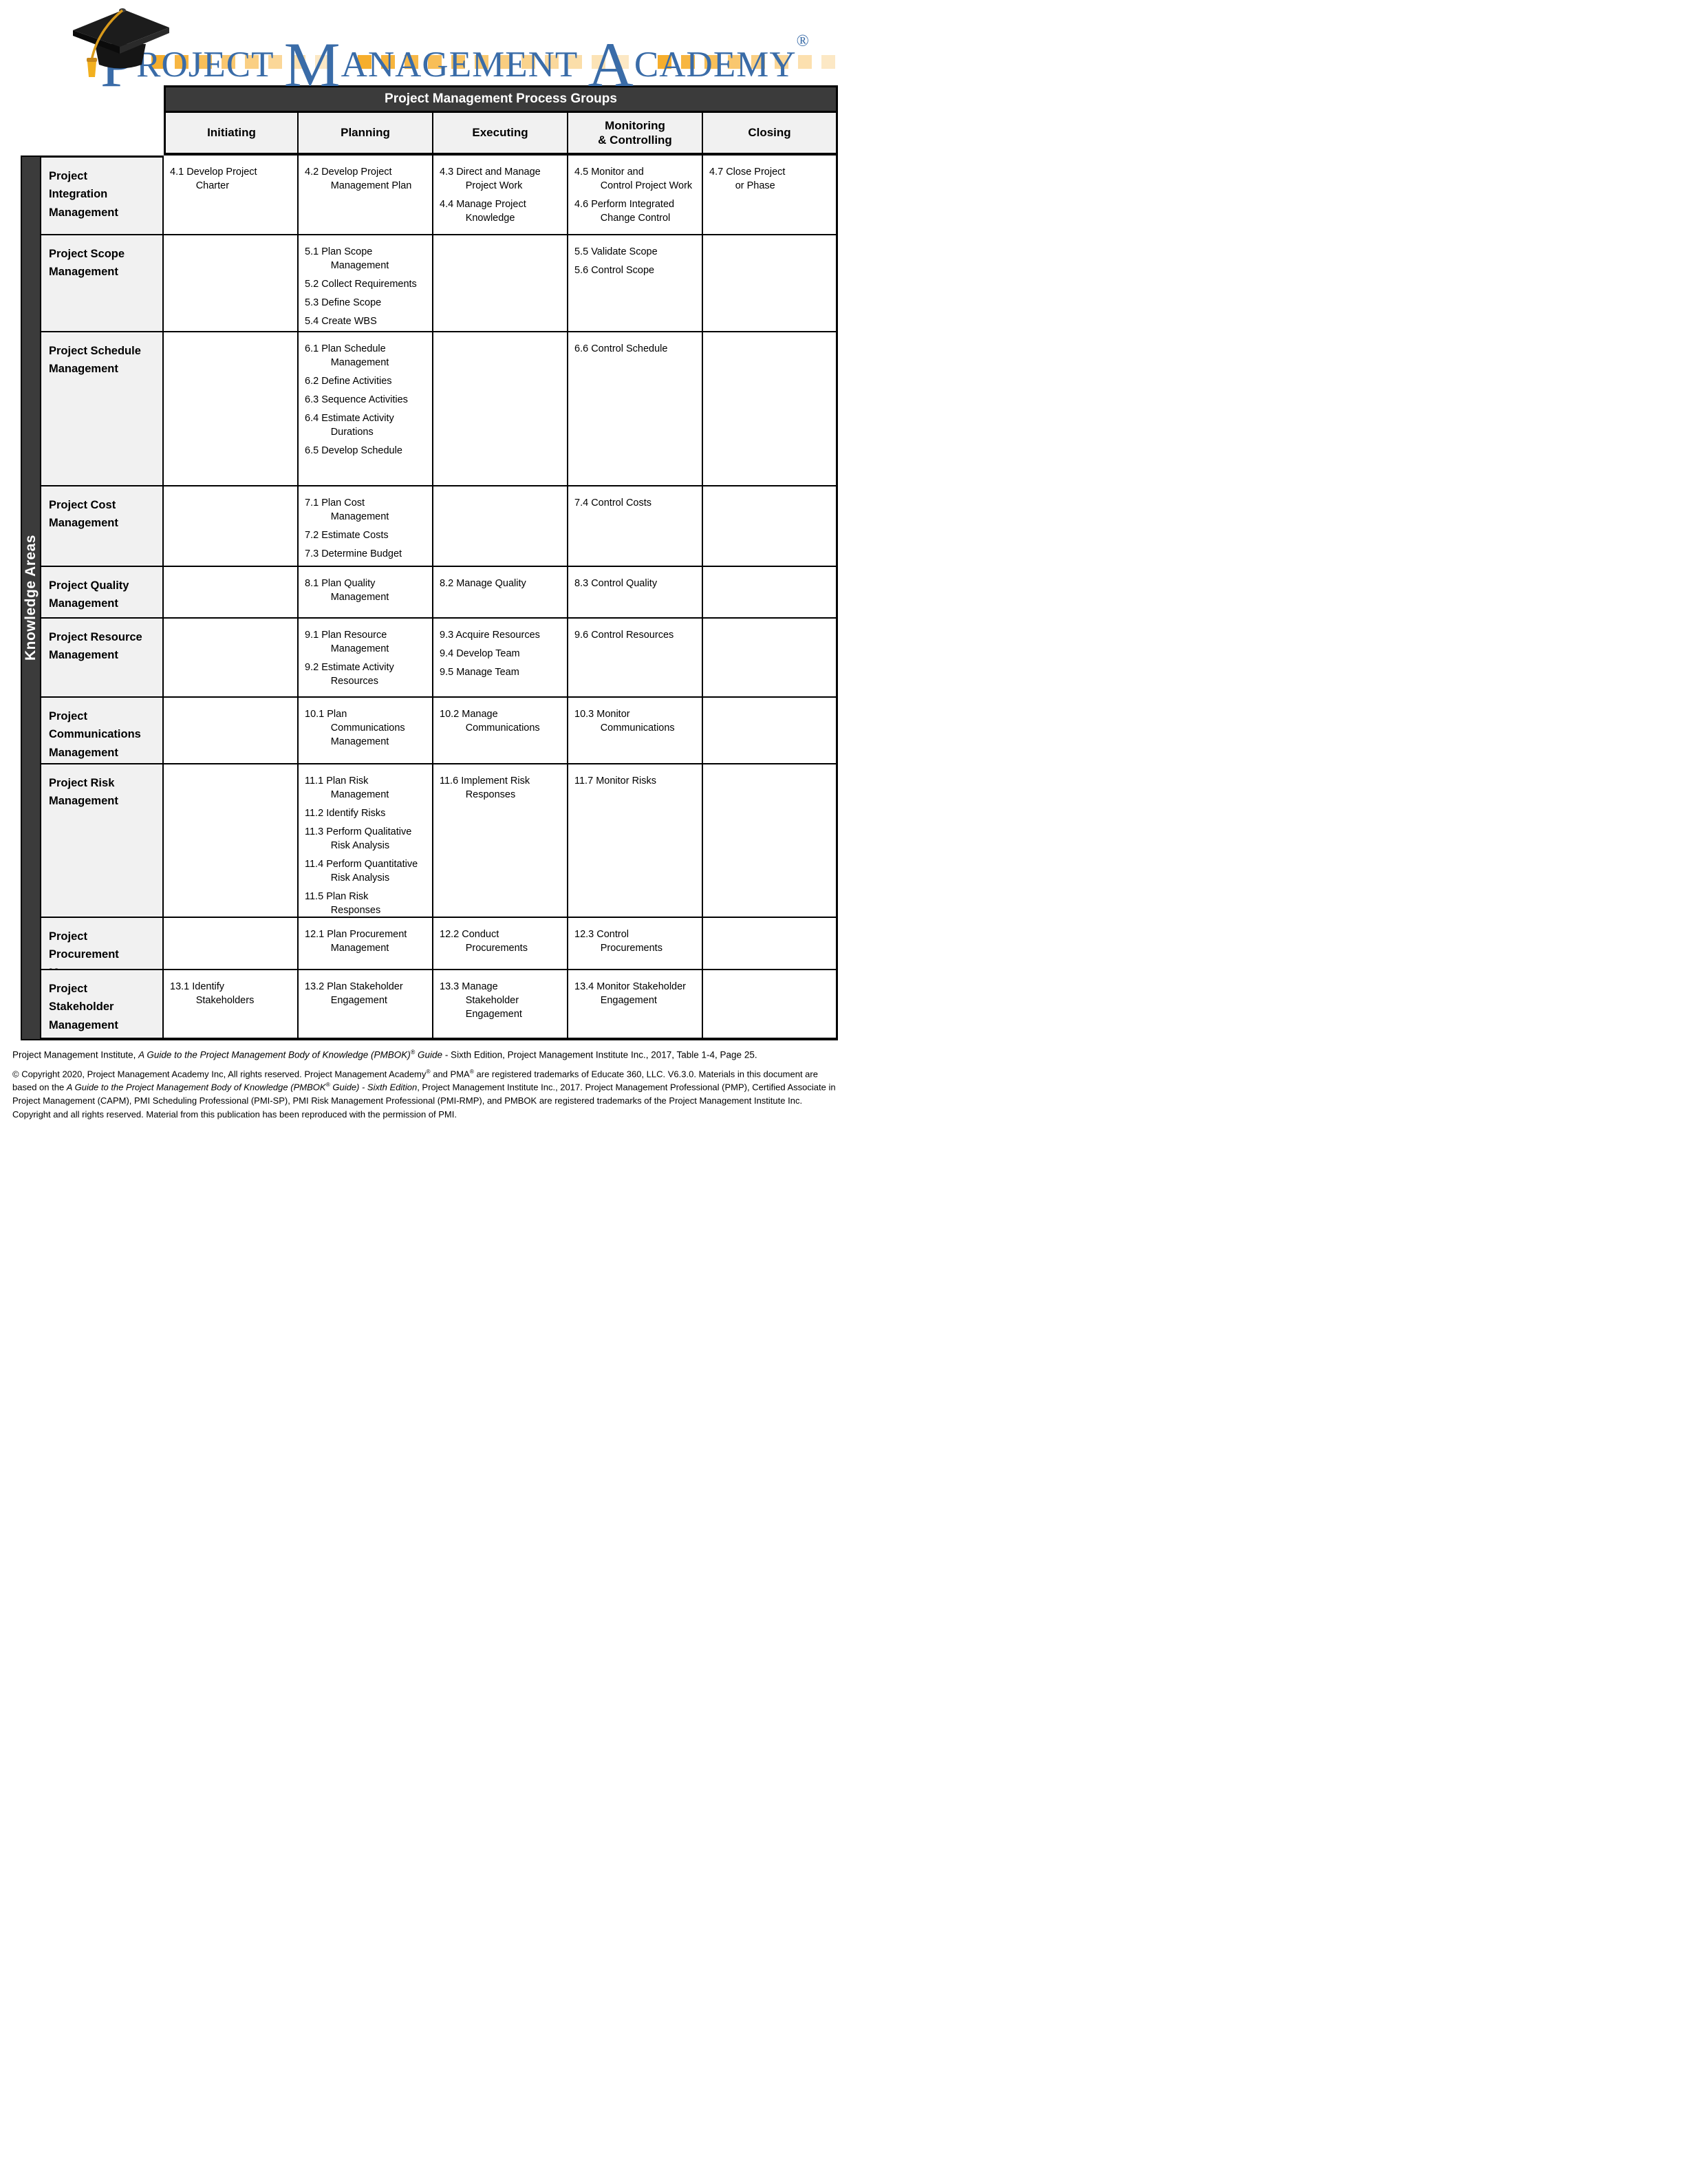 This screenshot has width=1702, height=2184. I want to click on logo-squares, so click(508, 62).